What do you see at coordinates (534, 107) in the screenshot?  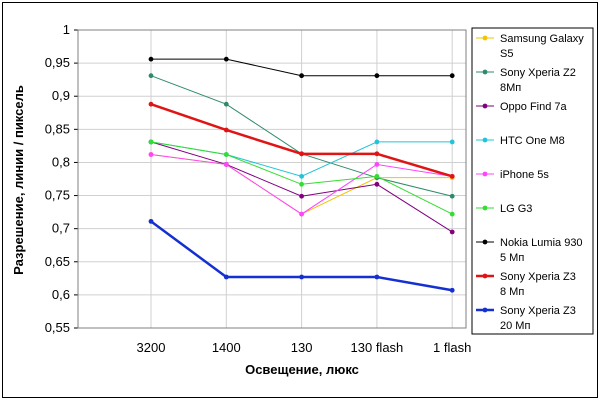 I see `legend-label: Oppo Find 7a` at bounding box center [534, 107].